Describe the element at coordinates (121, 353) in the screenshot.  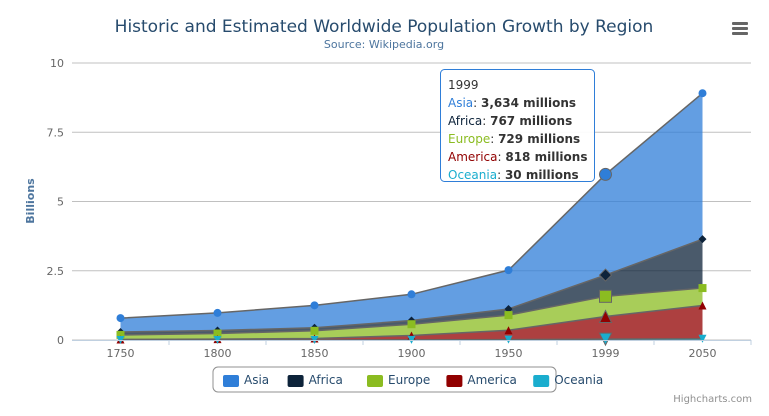
I see `x-tick-label: 1750` at that location.